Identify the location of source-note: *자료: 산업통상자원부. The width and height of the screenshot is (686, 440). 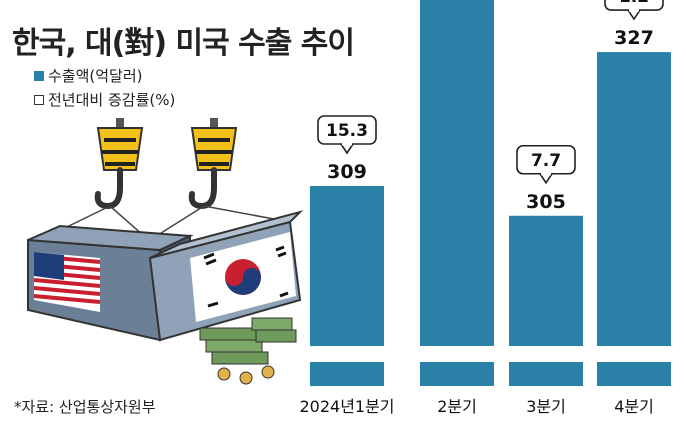
(85, 407).